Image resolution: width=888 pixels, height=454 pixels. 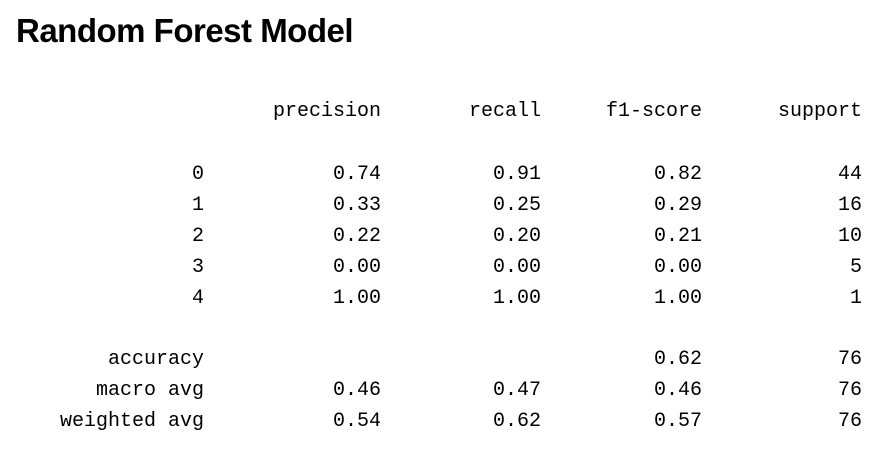 What do you see at coordinates (849, 205) in the screenshot?
I see `support-value: 16` at bounding box center [849, 205].